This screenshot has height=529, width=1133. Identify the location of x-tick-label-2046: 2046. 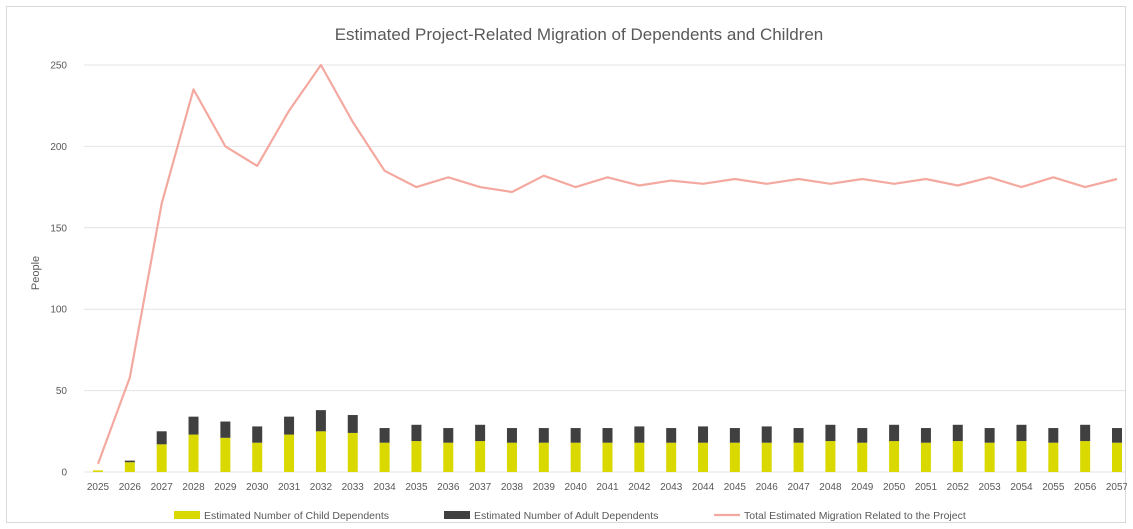
(767, 487).